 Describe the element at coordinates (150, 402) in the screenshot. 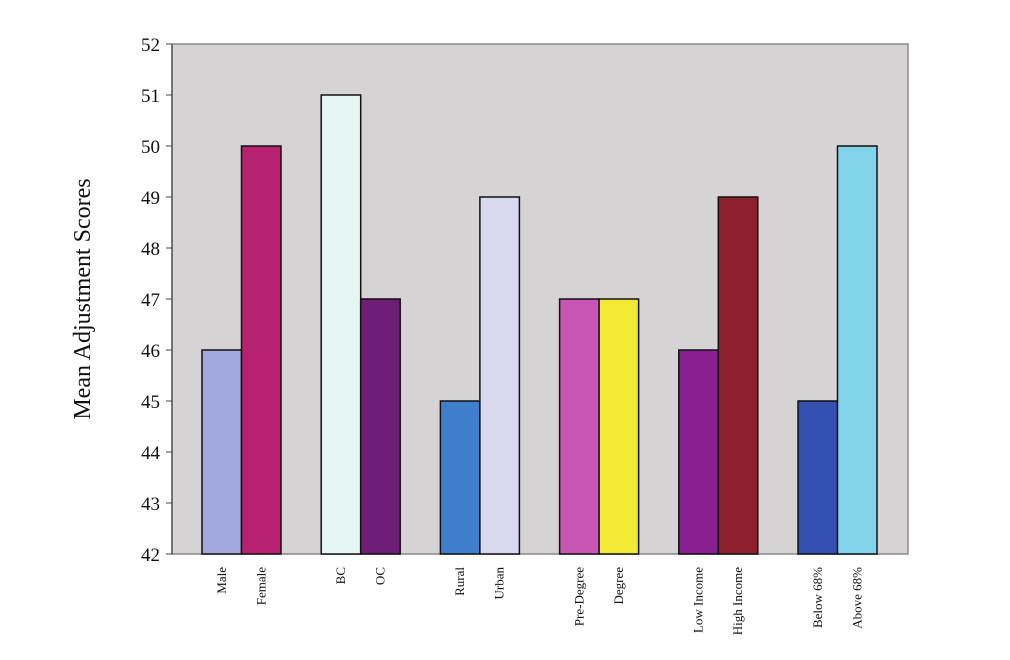

I see `y-tick-label: 45` at that location.